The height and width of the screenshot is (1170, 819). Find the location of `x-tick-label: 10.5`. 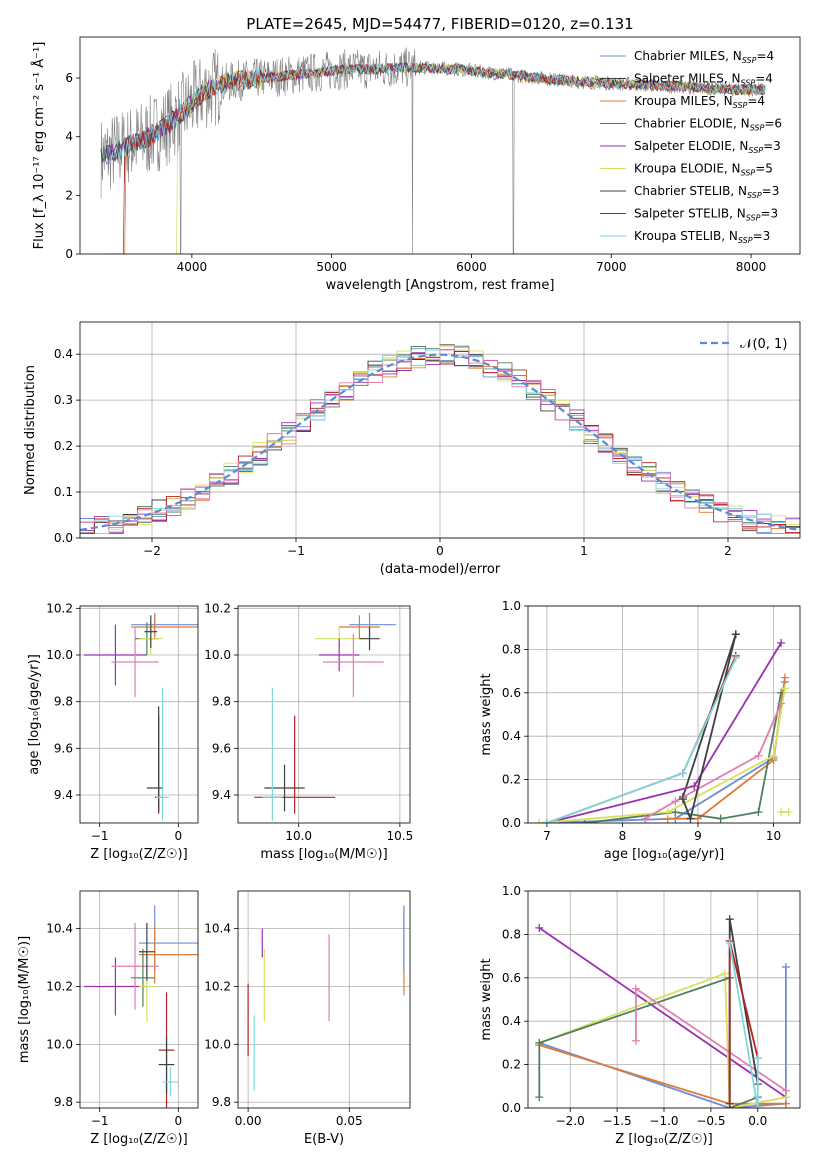

x-tick-label: 10.5 is located at coordinates (400, 836).